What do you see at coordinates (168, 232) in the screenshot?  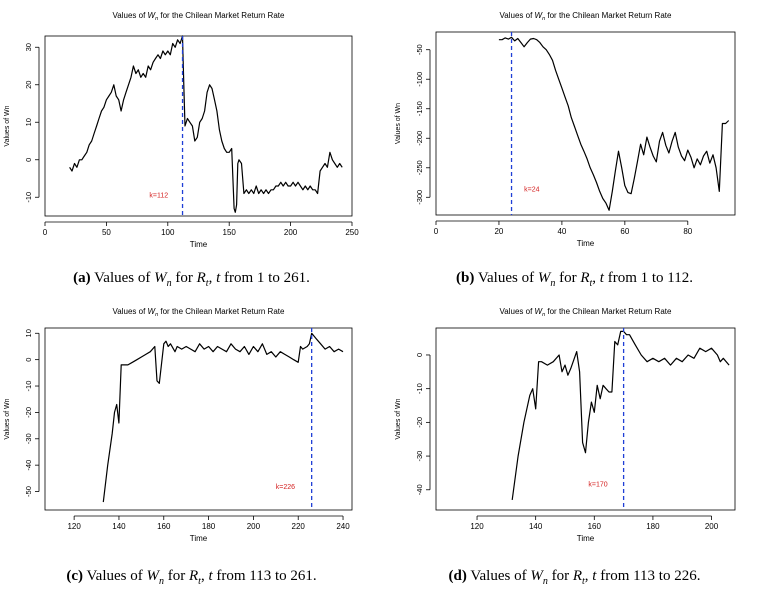 I see `x-tick-label: 100` at bounding box center [168, 232].